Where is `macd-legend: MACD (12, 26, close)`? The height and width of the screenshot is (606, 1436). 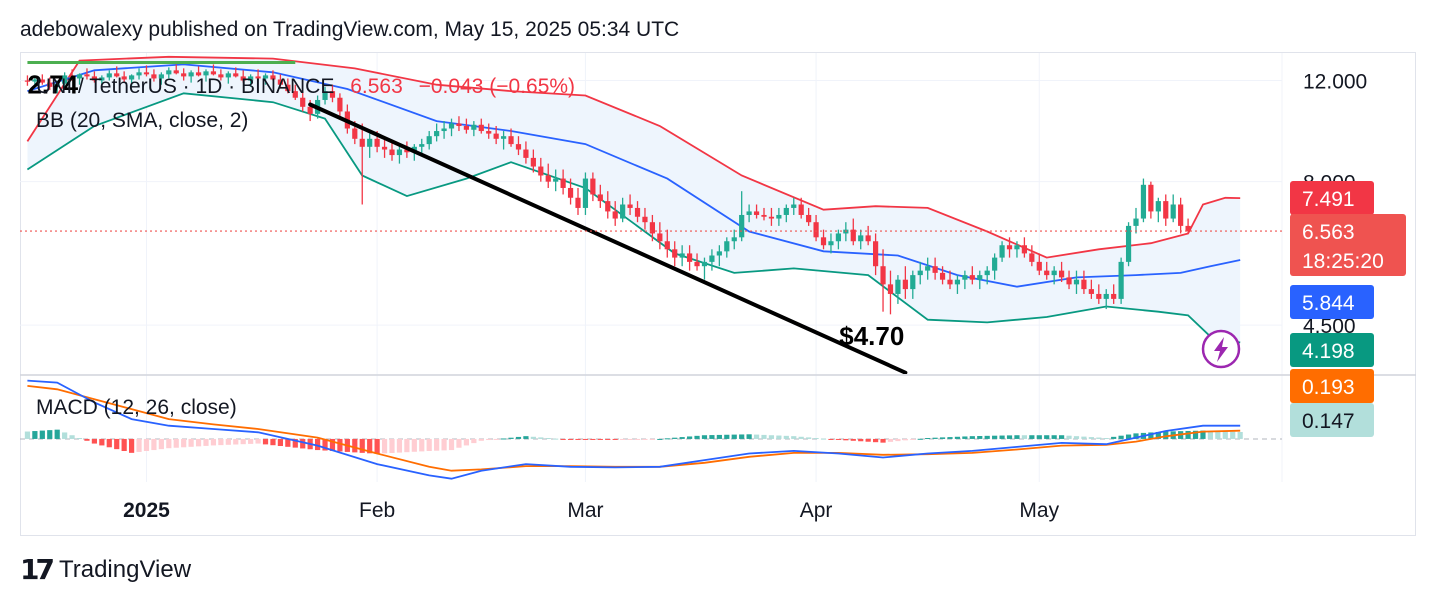
macd-legend: MACD (12, 26, close) is located at coordinates (136, 407).